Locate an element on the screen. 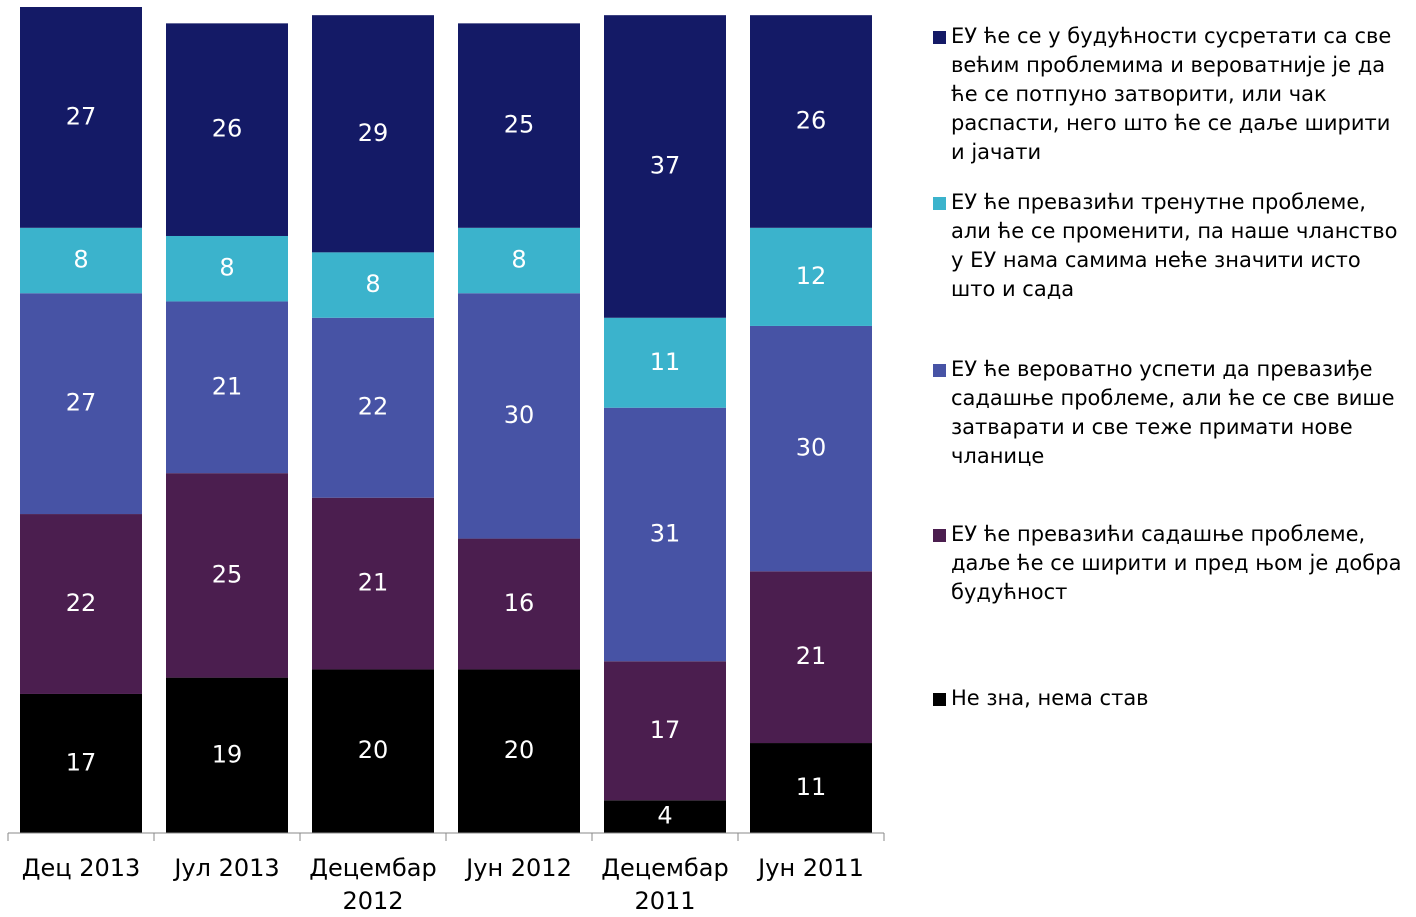 This screenshot has height=917, width=1416. data-label: 37 is located at coordinates (665, 165).